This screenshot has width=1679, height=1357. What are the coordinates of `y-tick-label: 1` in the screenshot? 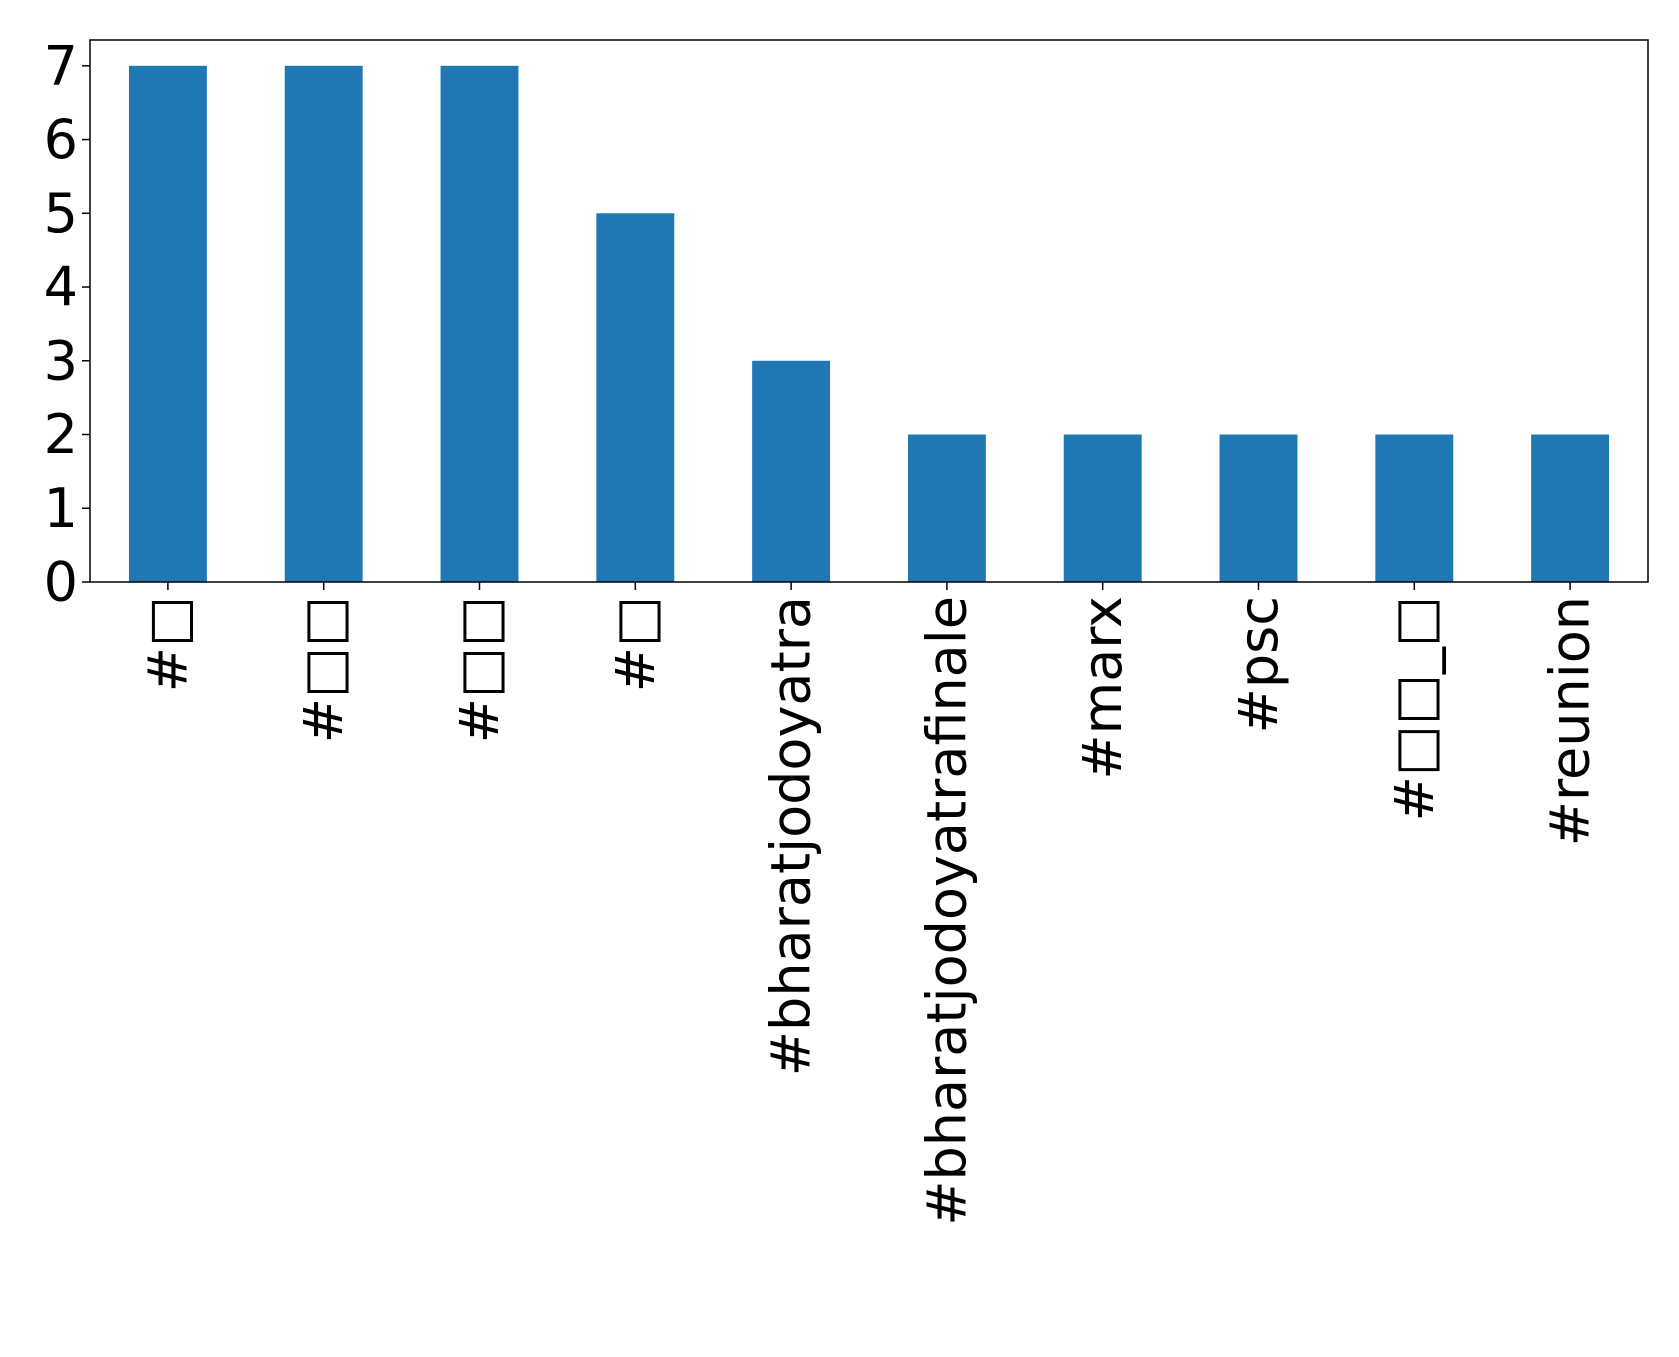 It's located at (61, 508).